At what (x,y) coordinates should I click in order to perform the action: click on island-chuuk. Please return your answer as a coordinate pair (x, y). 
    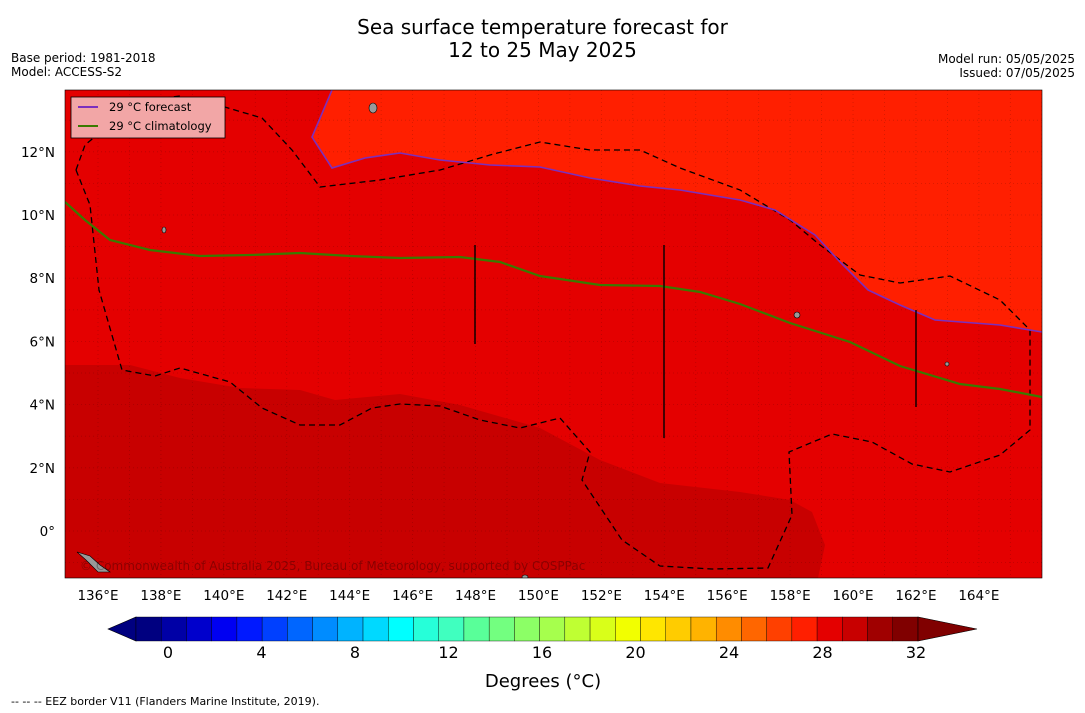
    Looking at the image, I should click on (797, 315).